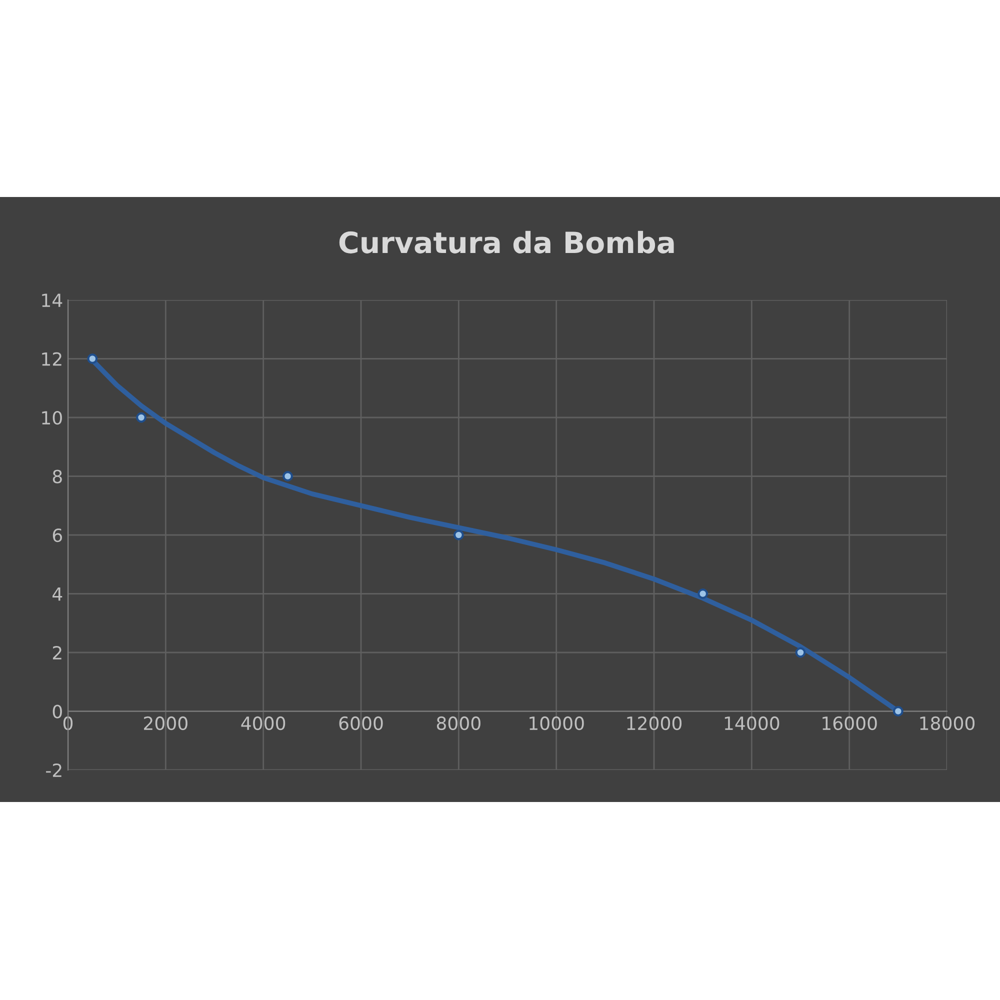 The image size is (1000, 1000). I want to click on y-tick-label: 12, so click(52, 359).